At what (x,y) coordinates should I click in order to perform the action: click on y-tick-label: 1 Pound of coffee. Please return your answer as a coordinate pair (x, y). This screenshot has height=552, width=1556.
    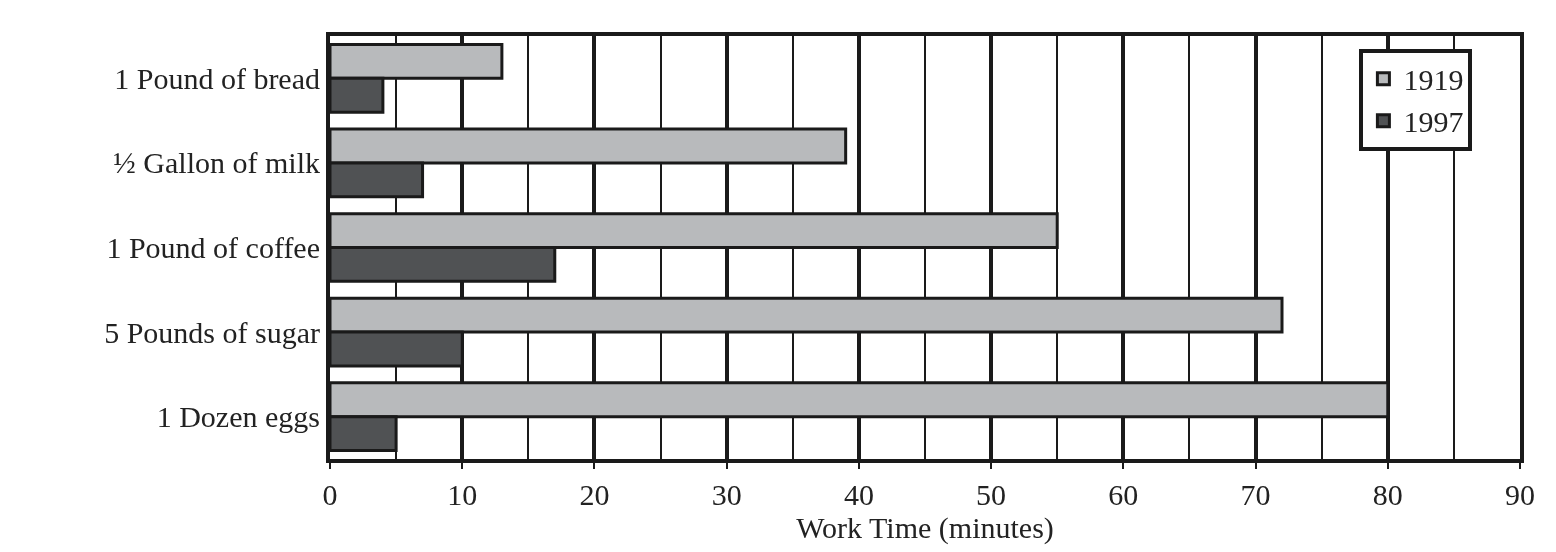
    Looking at the image, I should click on (213, 247).